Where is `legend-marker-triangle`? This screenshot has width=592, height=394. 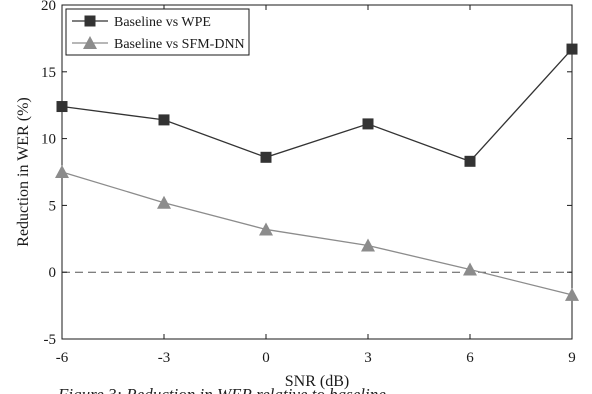
legend-marker-triangle is located at coordinates (90, 42).